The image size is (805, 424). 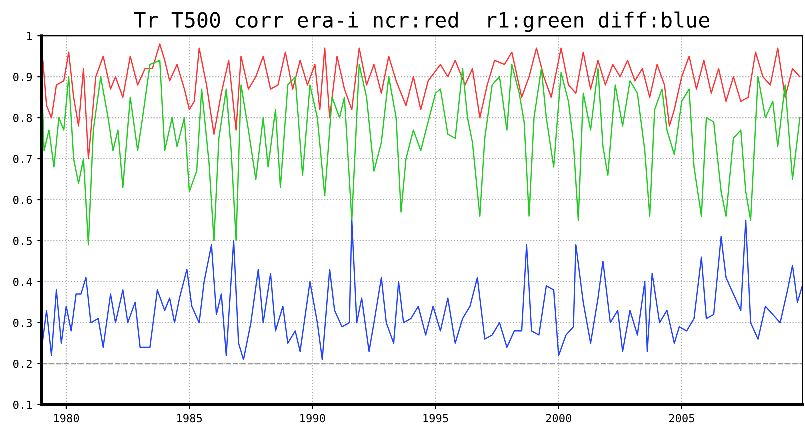 I want to click on y-tick-label: 0.6, so click(x=22, y=200).